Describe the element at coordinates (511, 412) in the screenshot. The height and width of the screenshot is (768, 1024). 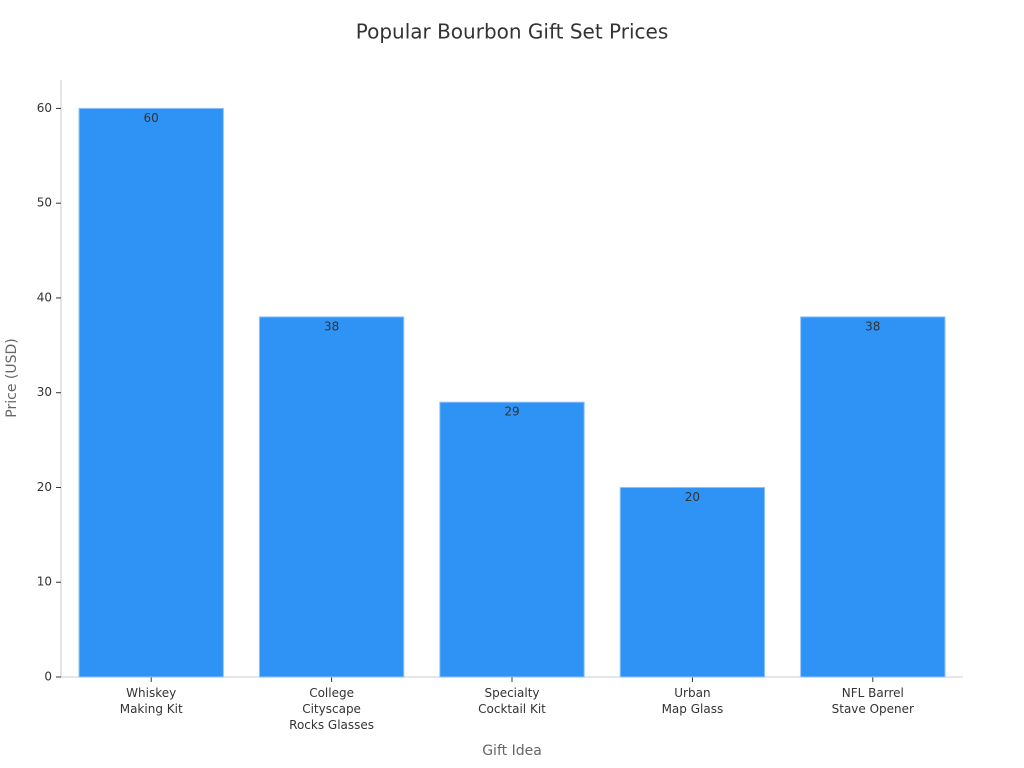
I see `value-label: 29` at that location.